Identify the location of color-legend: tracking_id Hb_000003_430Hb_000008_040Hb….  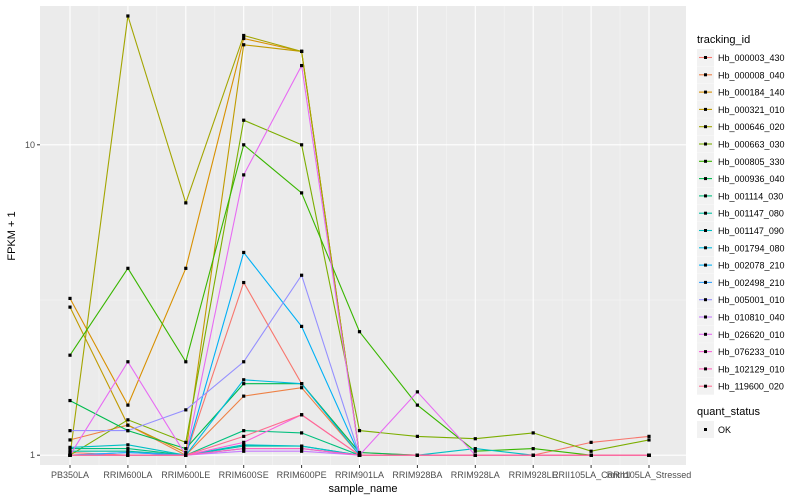
(741, 214).